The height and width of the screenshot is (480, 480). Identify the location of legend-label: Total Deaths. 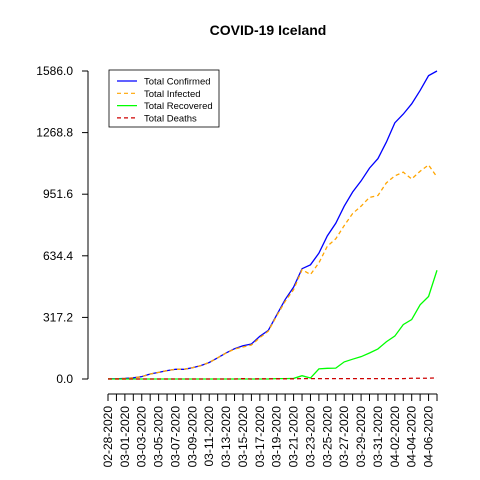
(170, 118).